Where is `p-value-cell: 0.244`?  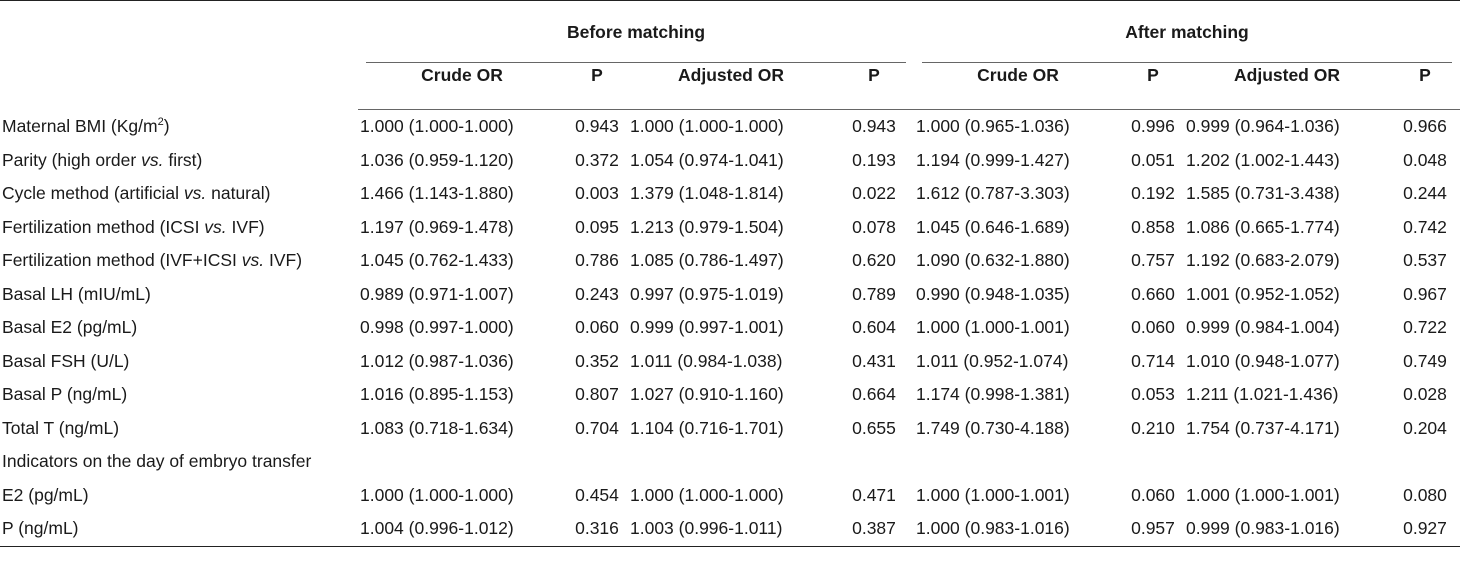
p-value-cell: 0.244 is located at coordinates (1425, 193).